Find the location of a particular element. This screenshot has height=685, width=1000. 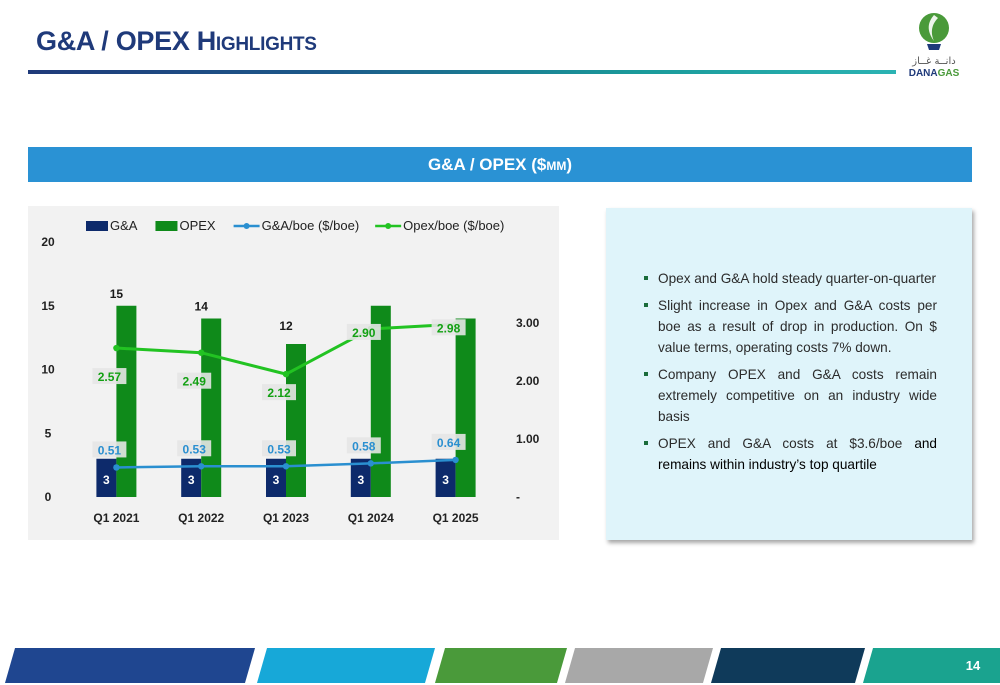

ga-boe-value-label: 0.58 is located at coordinates (364, 446).